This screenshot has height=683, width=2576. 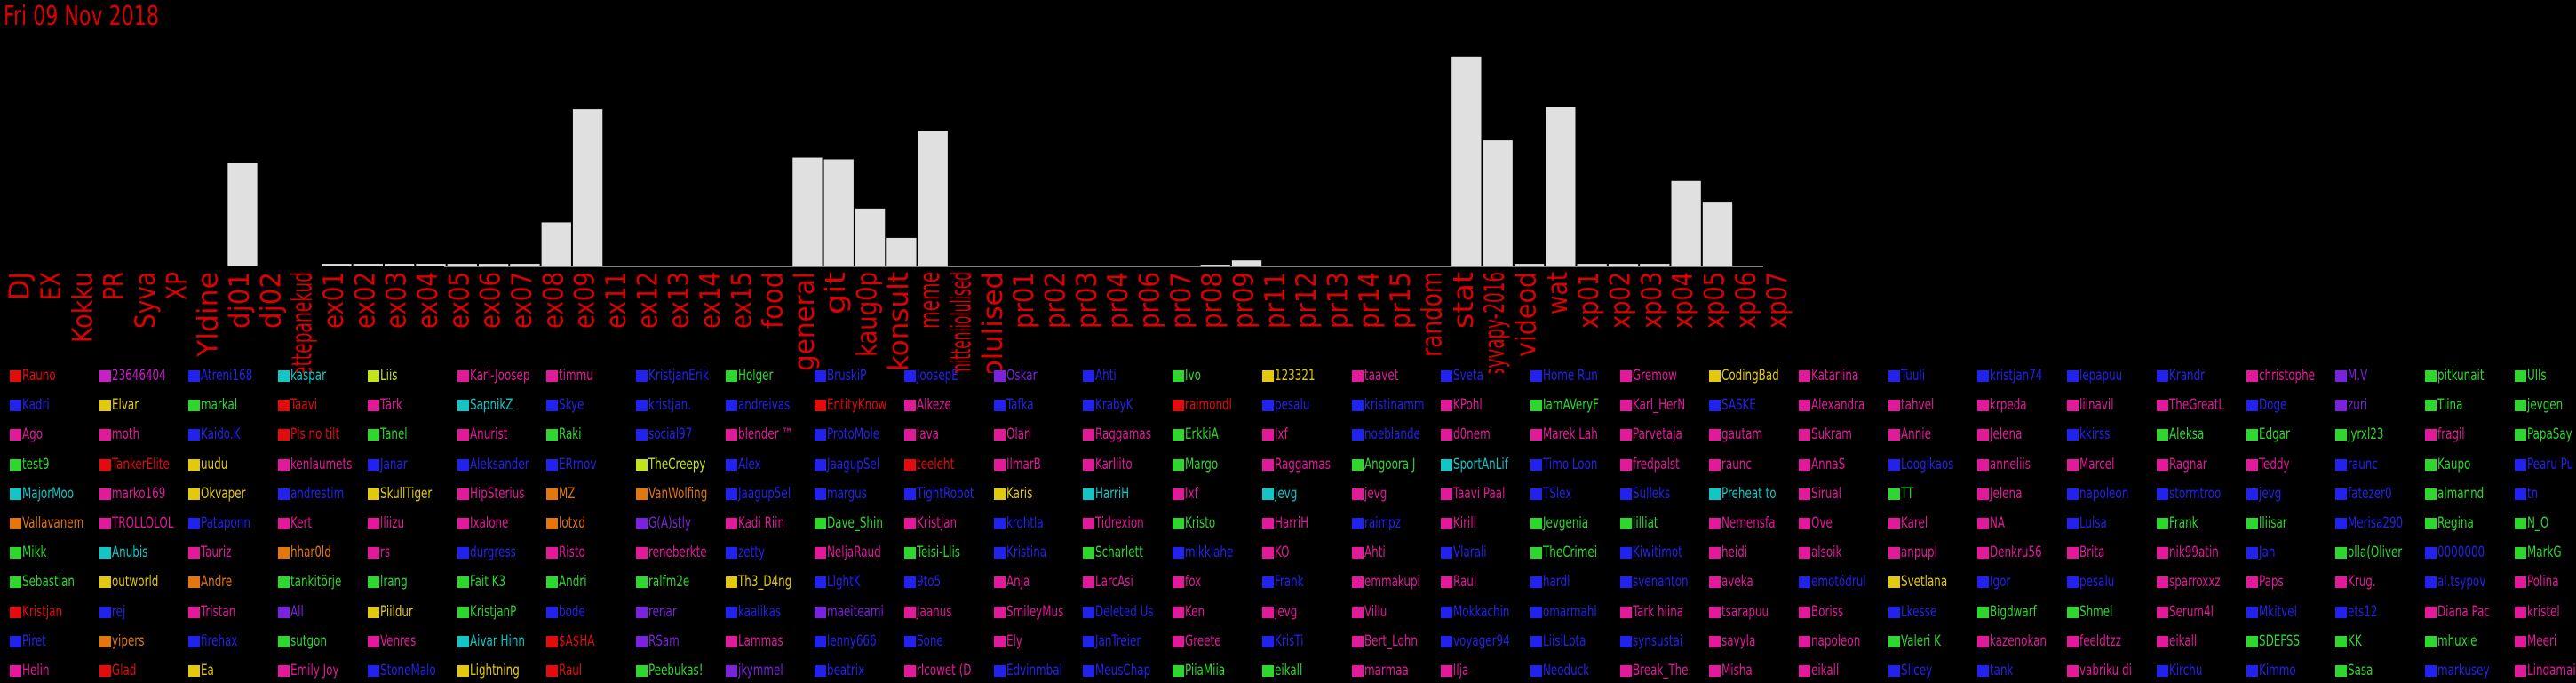 I want to click on x-tick-label: ex02, so click(x=365, y=300).